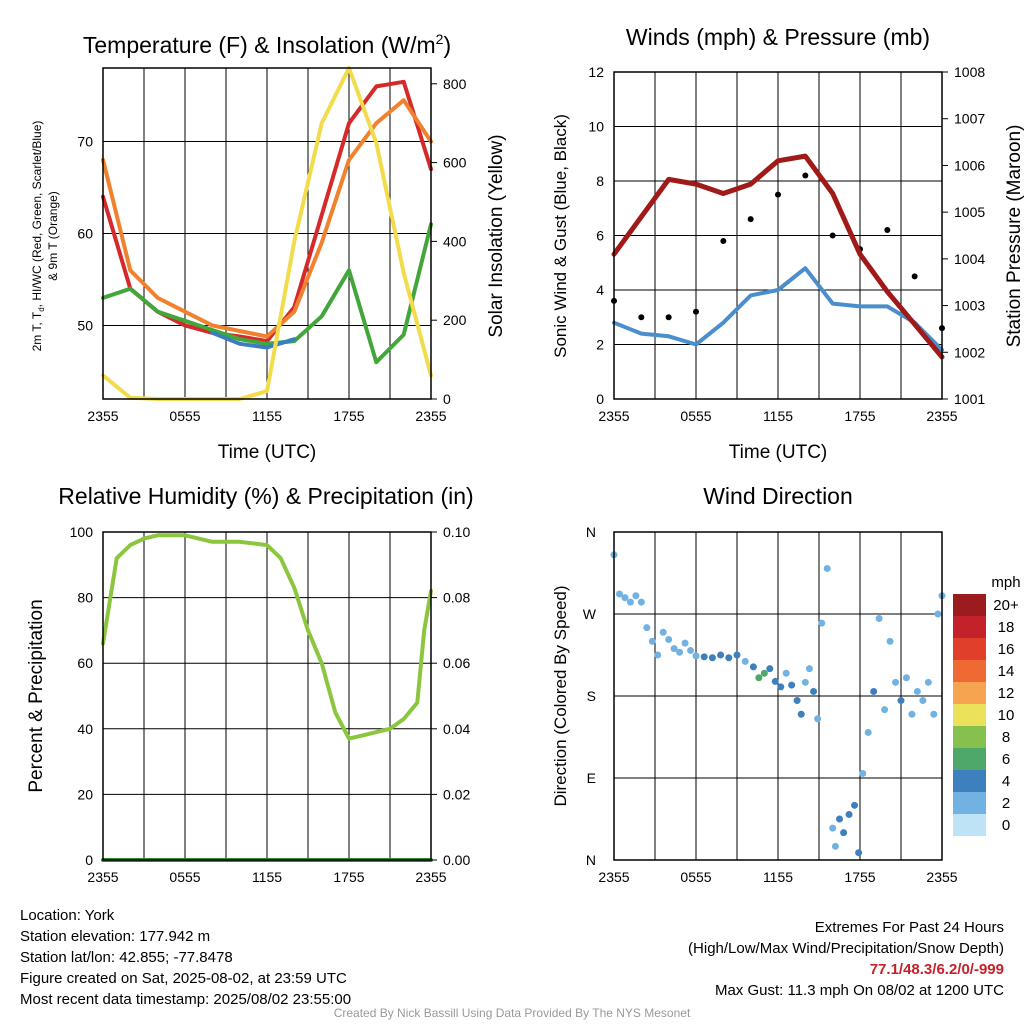 The width and height of the screenshot is (1024, 1024). Describe the element at coordinates (778, 452) in the screenshot. I see `winds-x-axis-label: Time (UTC)` at that location.